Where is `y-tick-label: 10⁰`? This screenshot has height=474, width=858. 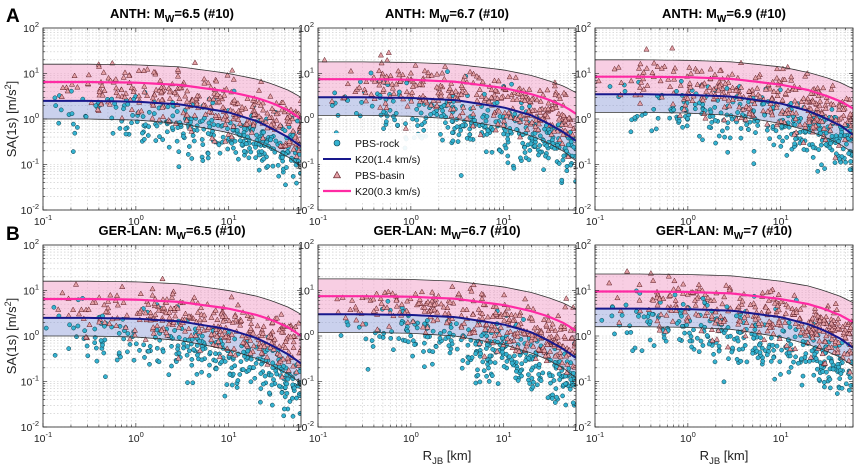
y-tick-label: 10⁰ is located at coordinates (583, 118).